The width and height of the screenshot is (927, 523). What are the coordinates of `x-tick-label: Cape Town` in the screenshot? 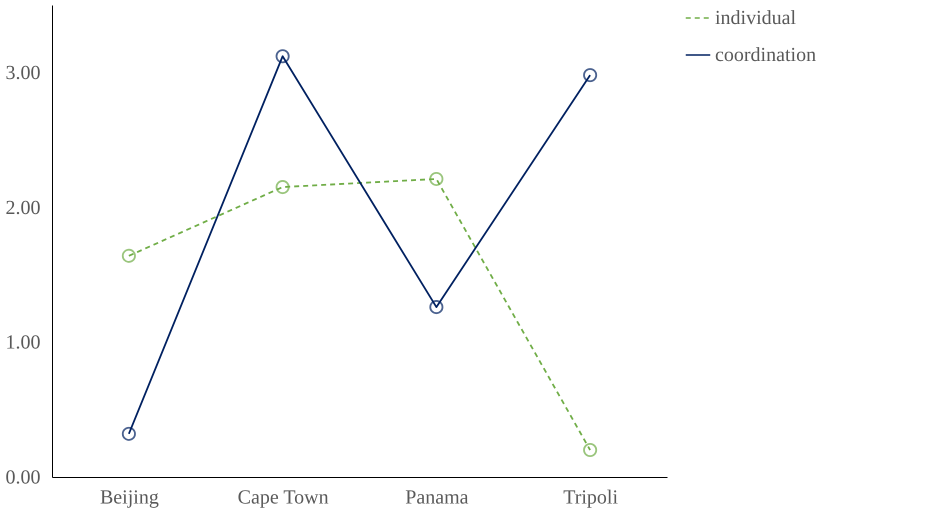 It's located at (283, 497).